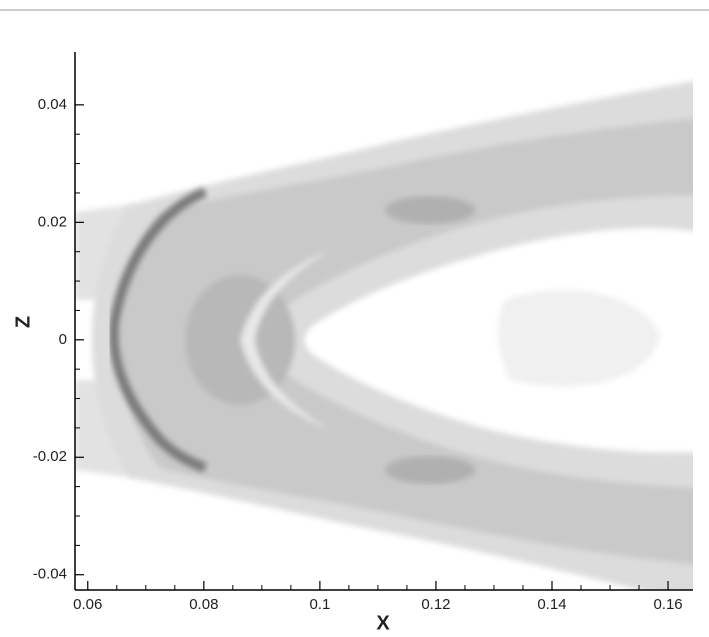 Image resolution: width=709 pixels, height=637 pixels. What do you see at coordinates (52, 104) in the screenshot?
I see `y-tick-label: 0.04` at bounding box center [52, 104].